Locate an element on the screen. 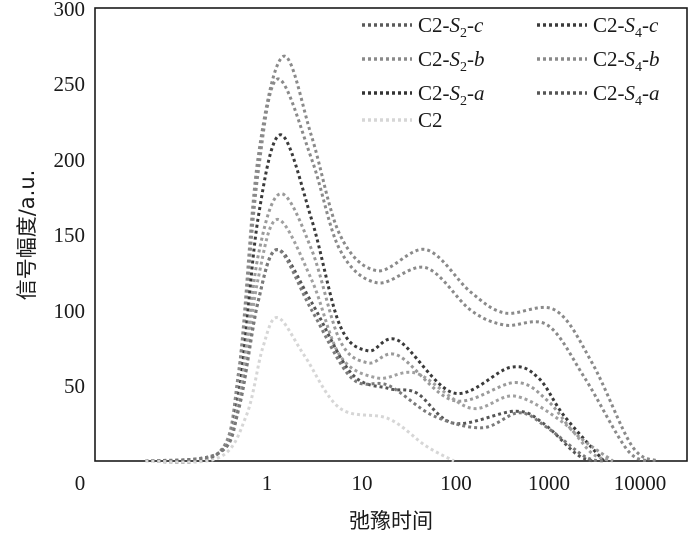  legend-label: C2-S2-b is located at coordinates (451, 61).